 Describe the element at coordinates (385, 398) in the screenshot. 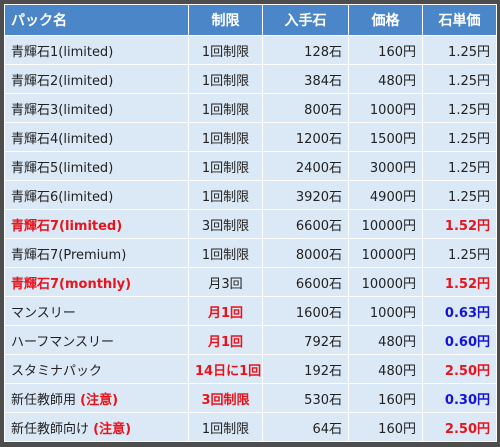

I see `table-cell: 160円` at that location.